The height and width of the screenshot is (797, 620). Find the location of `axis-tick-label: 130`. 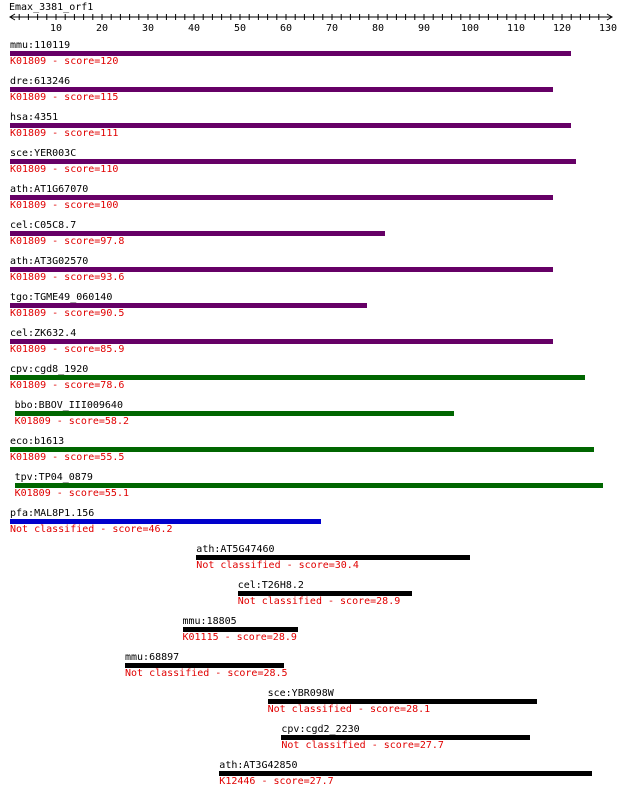

axis-tick-label: 130 is located at coordinates (608, 28).